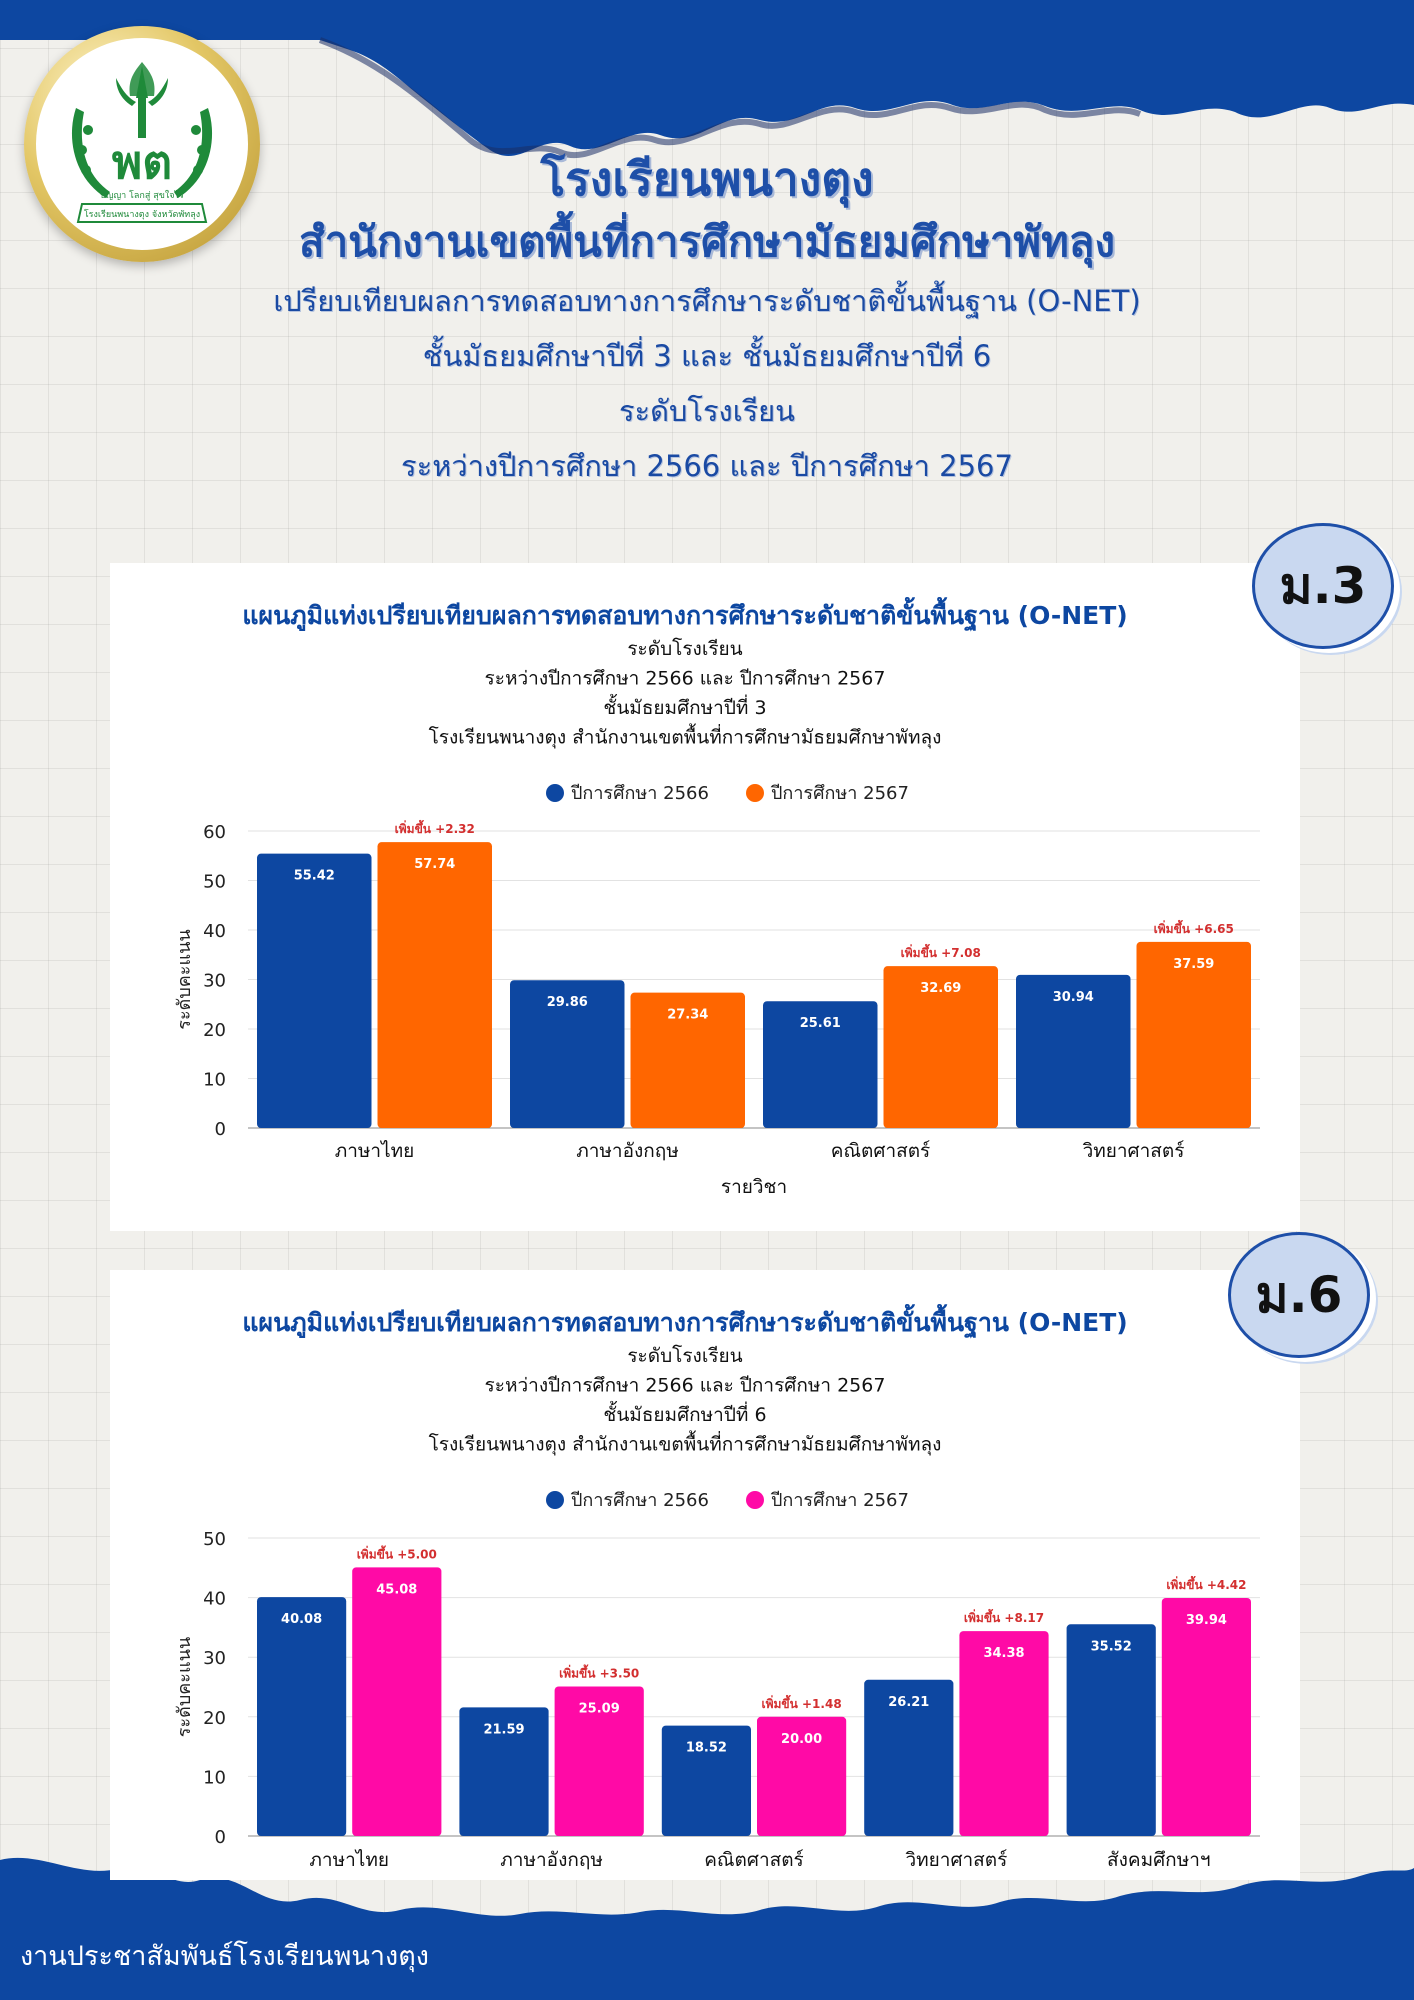  Describe the element at coordinates (706, 411) in the screenshot. I see `heading-subtitle-3: ระดับโรงเรียน` at that location.